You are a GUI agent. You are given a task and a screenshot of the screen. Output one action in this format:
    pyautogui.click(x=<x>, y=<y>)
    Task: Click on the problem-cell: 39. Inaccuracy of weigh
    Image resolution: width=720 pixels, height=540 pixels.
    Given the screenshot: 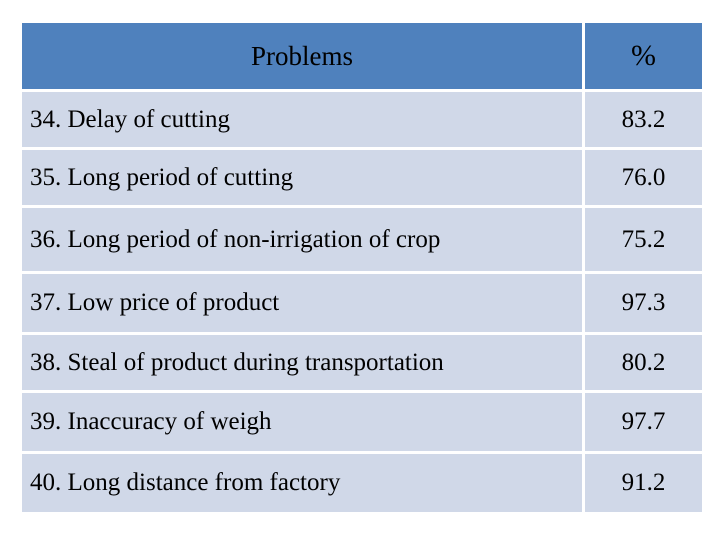 What is the action you would take?
    pyautogui.click(x=302, y=422)
    